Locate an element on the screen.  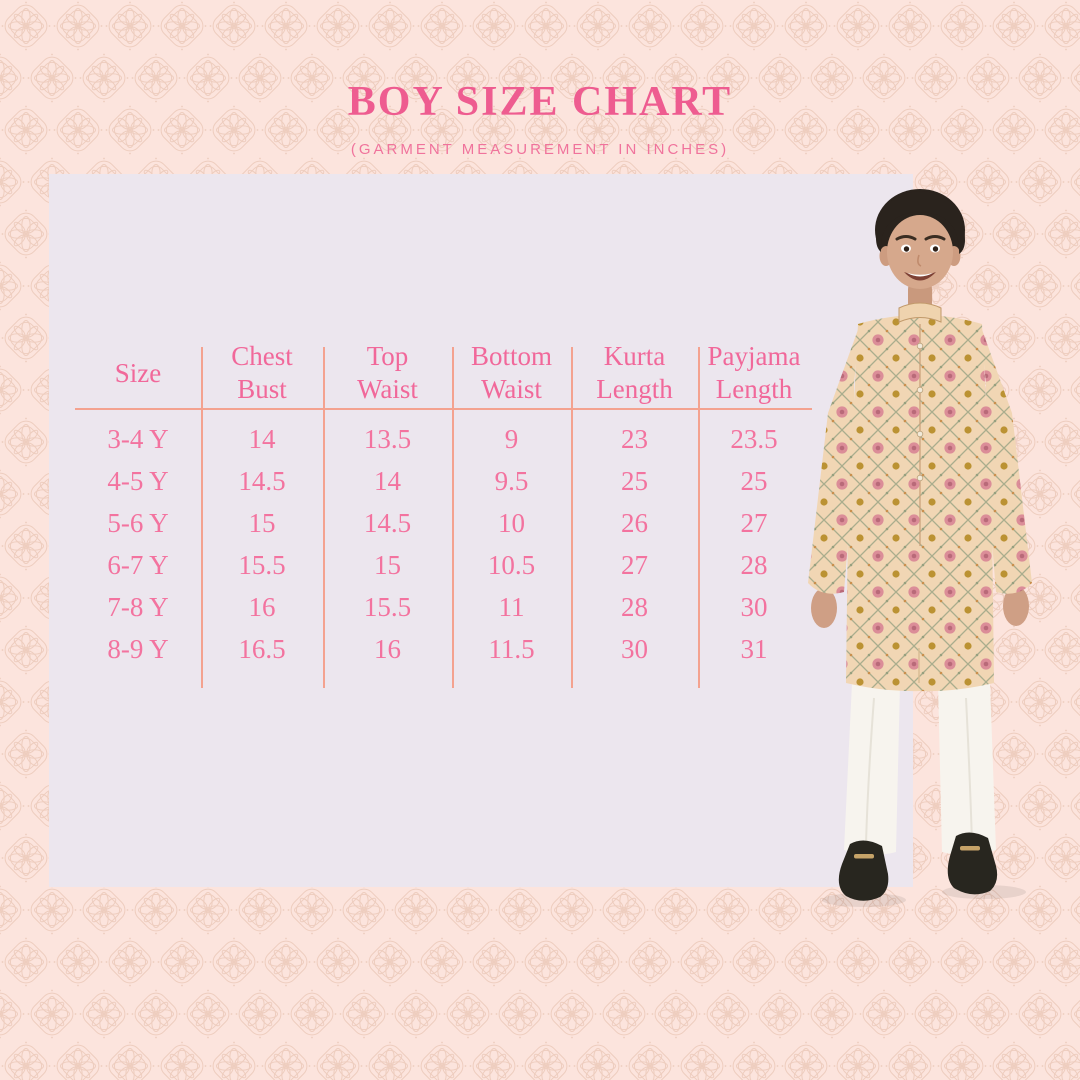
table-cell: 16.5 is located at coordinates (262, 649).